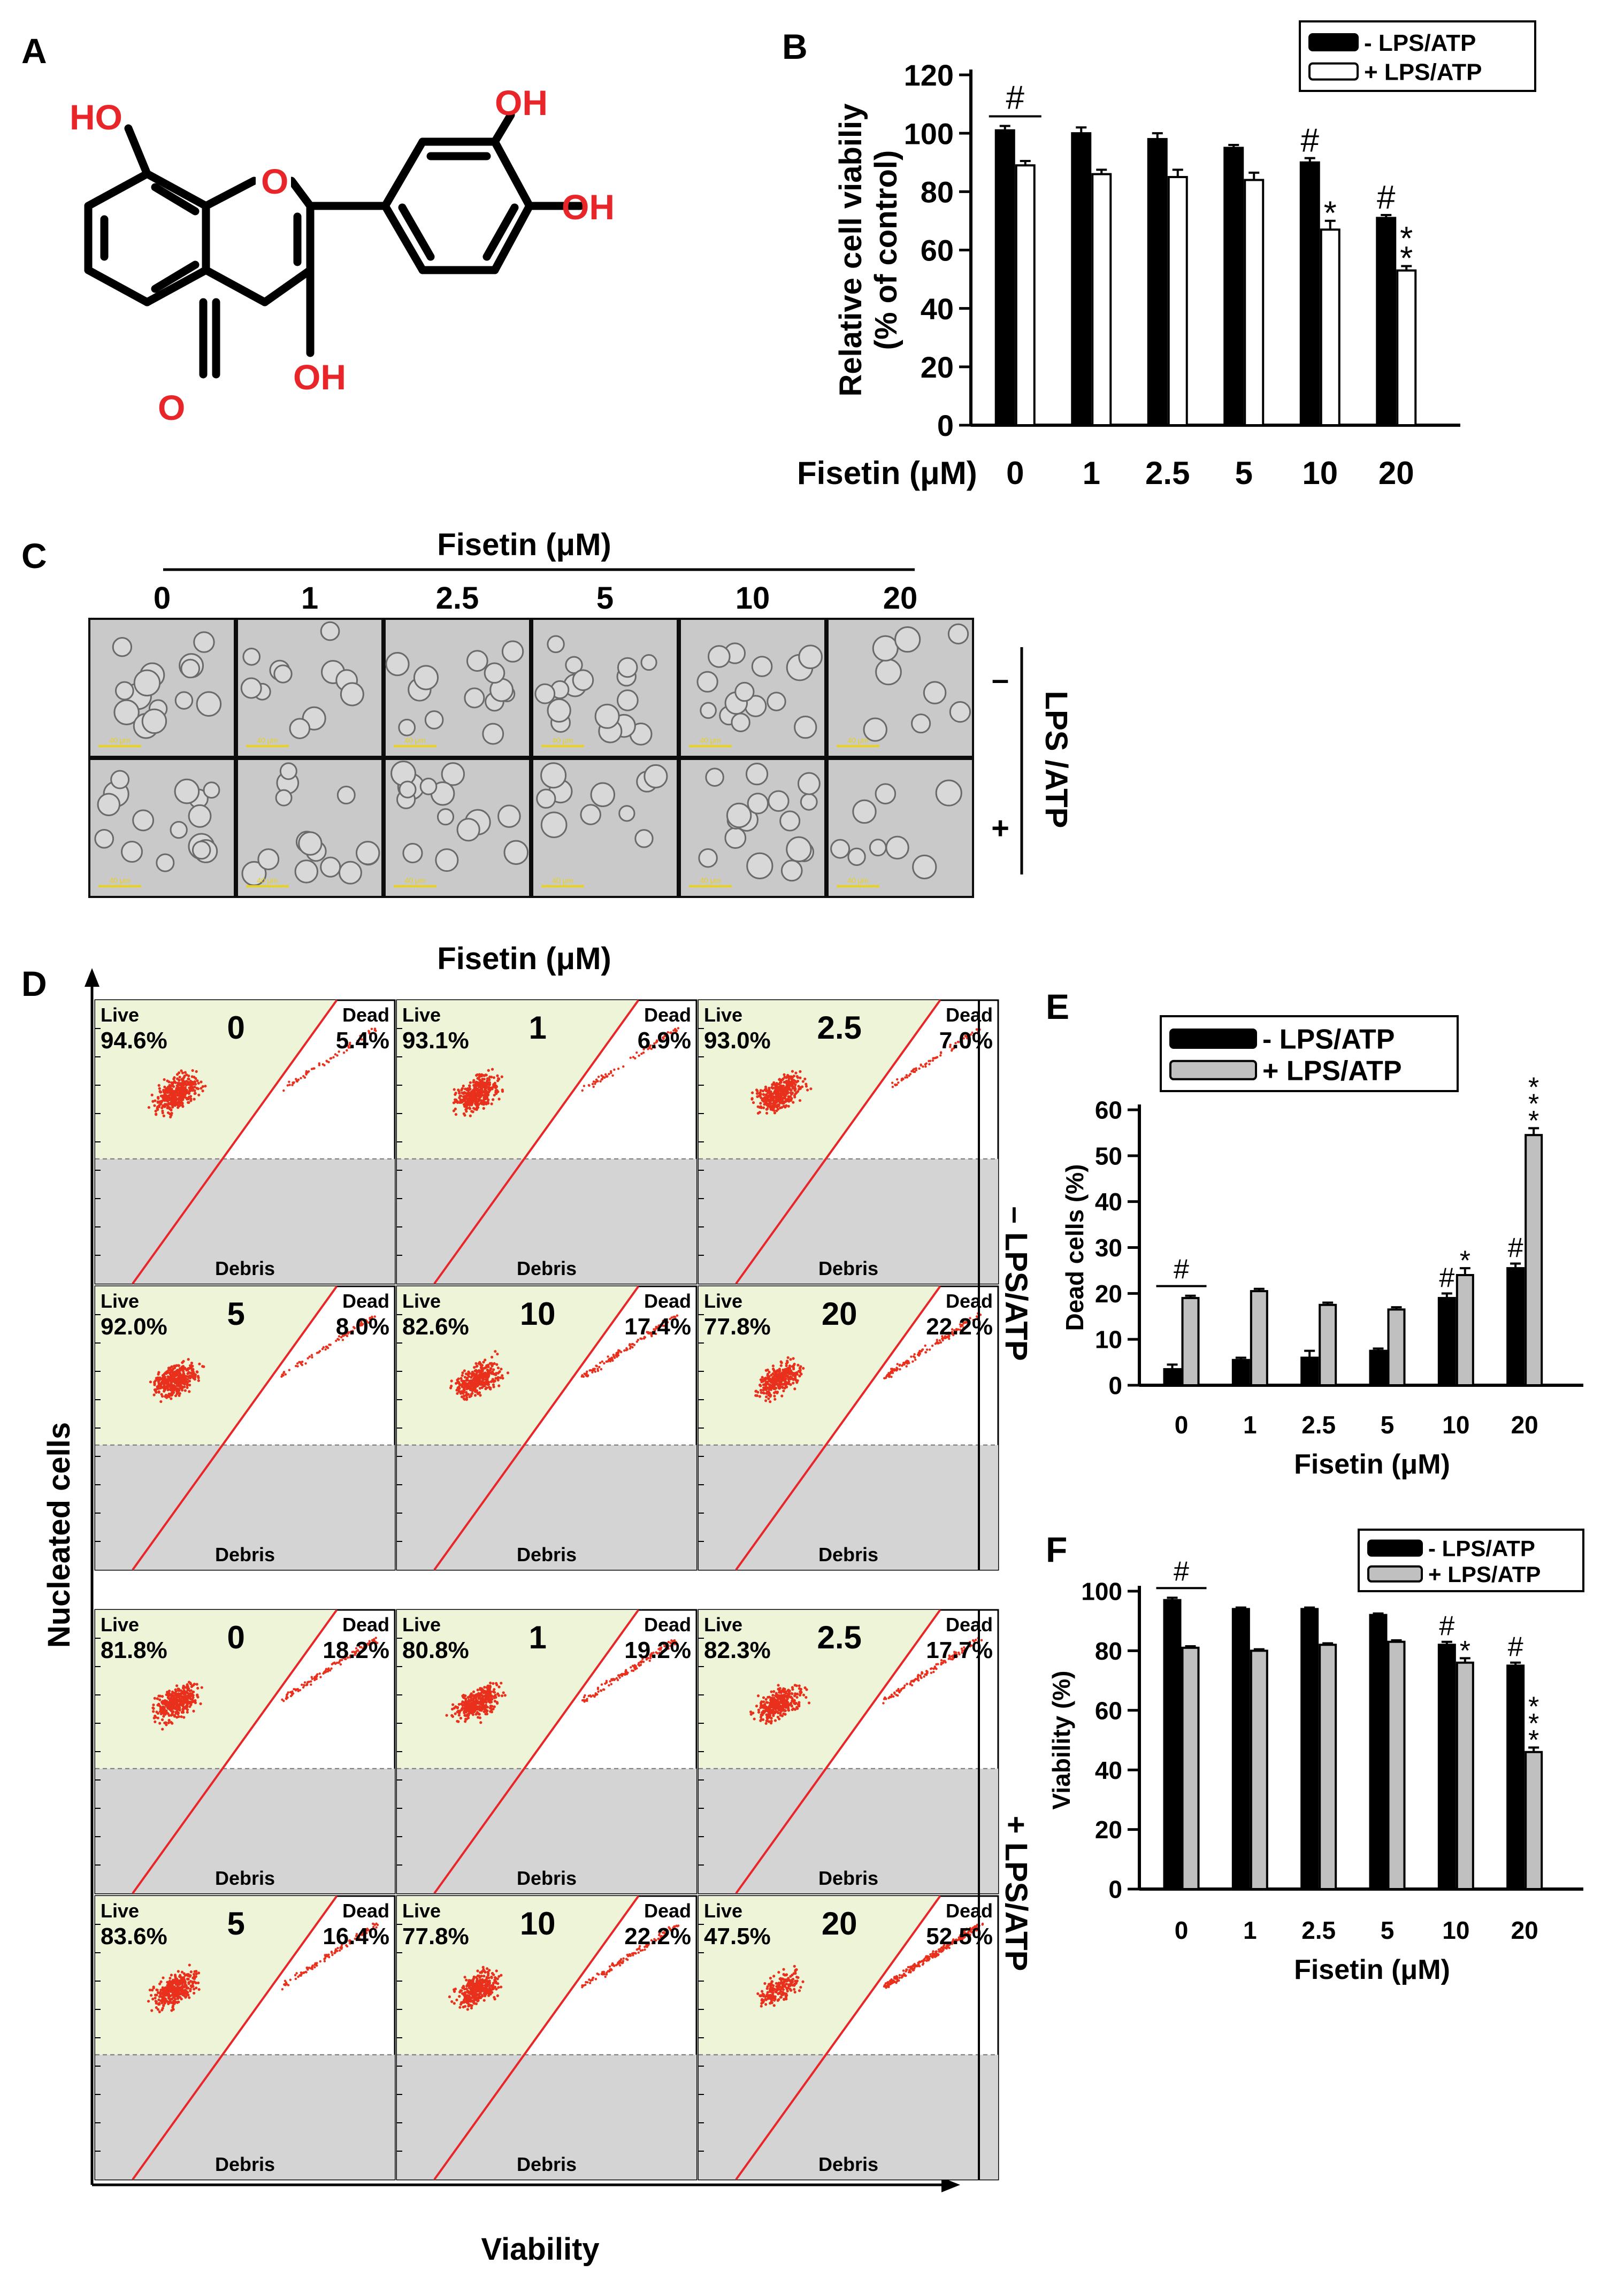  I want to click on dead-percent: 19.2%, so click(657, 1650).